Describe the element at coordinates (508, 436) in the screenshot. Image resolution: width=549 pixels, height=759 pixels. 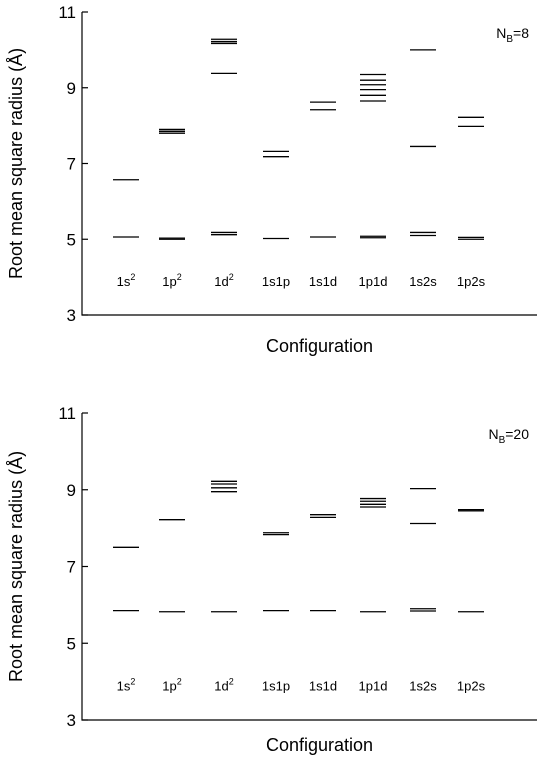
I see `annotation-label: NB=20` at that location.